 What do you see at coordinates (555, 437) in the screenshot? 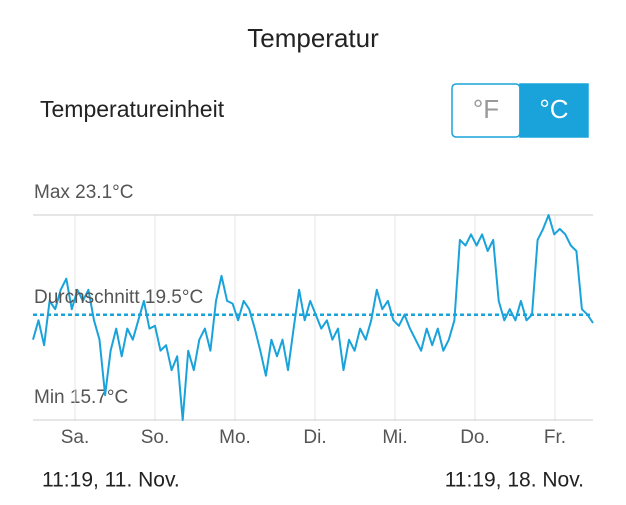
I see `x-tick-label: Fr.` at bounding box center [555, 437].